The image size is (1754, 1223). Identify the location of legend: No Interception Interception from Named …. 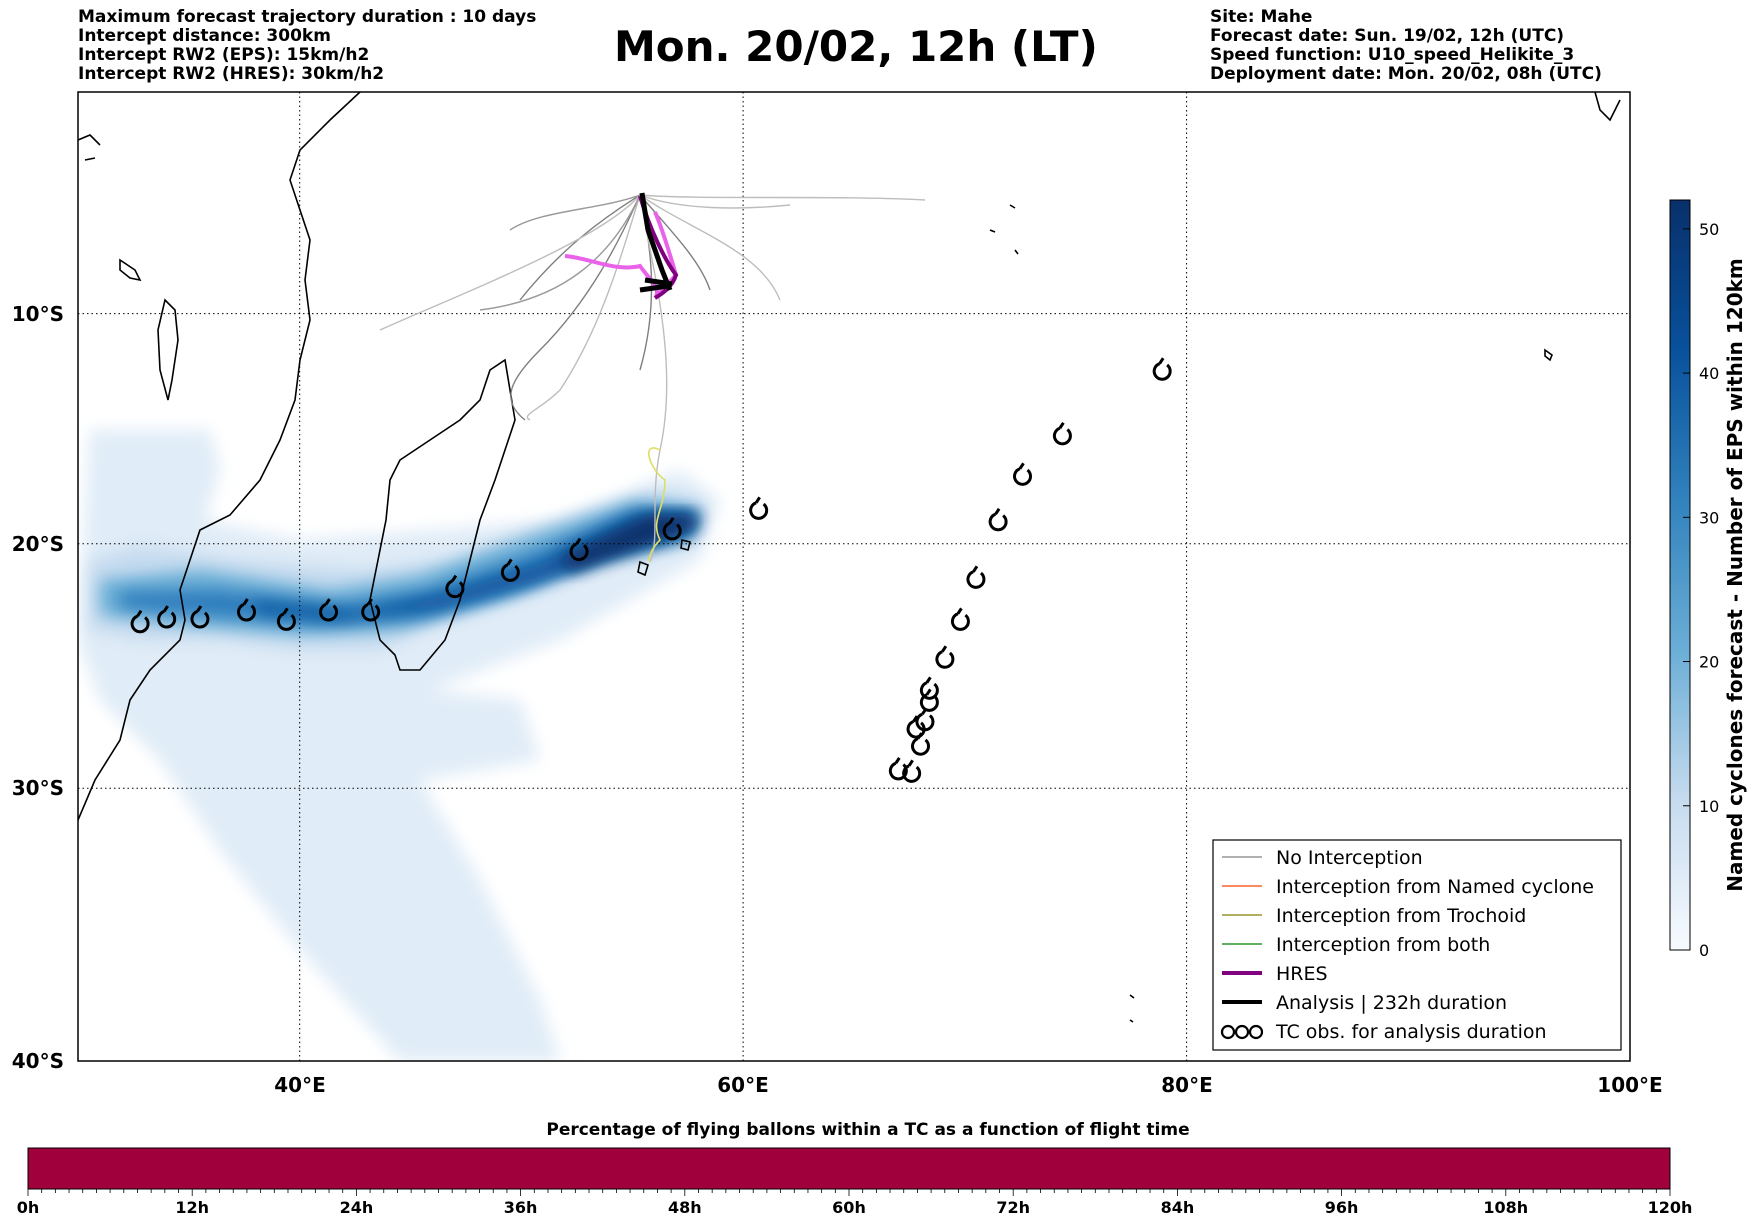
(1417, 945).